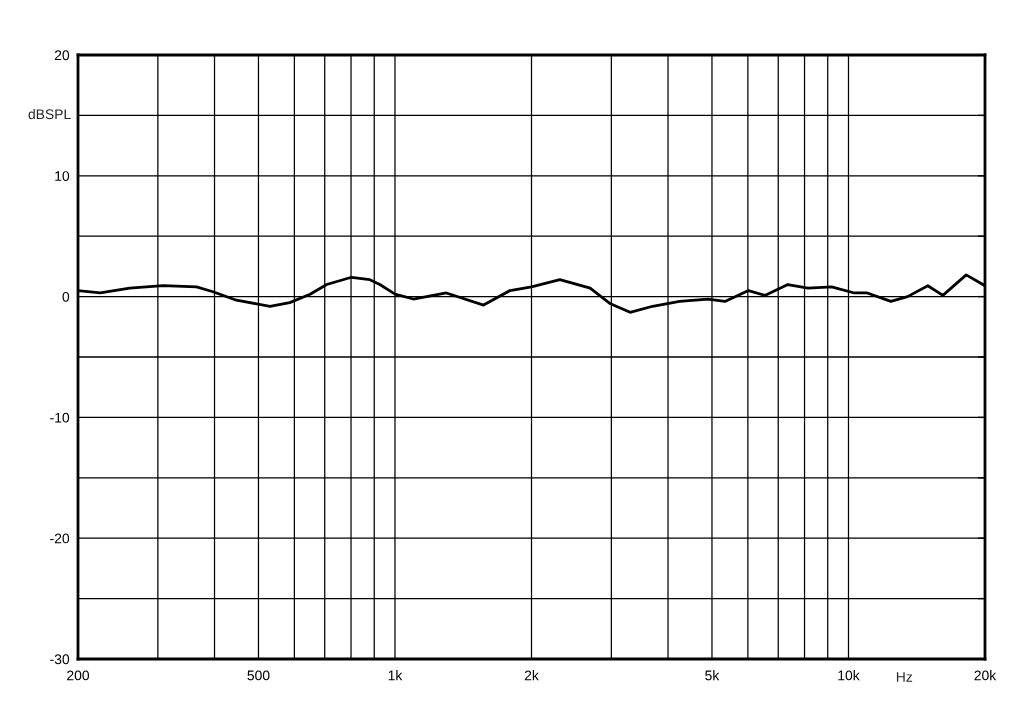 Image resolution: width=1024 pixels, height=718 pixels. Describe the element at coordinates (49, 114) in the screenshot. I see `y-axis-title: dBSPL` at that location.